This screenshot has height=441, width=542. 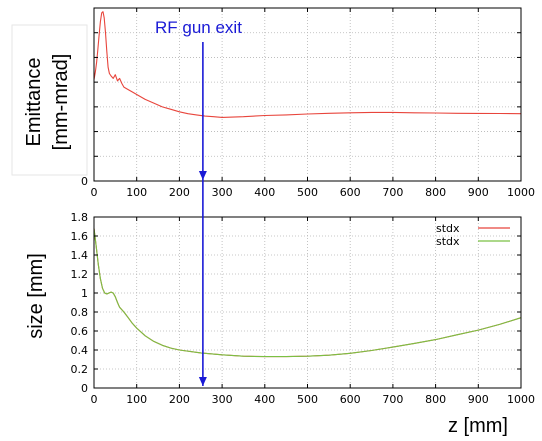 What do you see at coordinates (80, 331) in the screenshot?
I see `y-tick-label: 0.6` at bounding box center [80, 331].